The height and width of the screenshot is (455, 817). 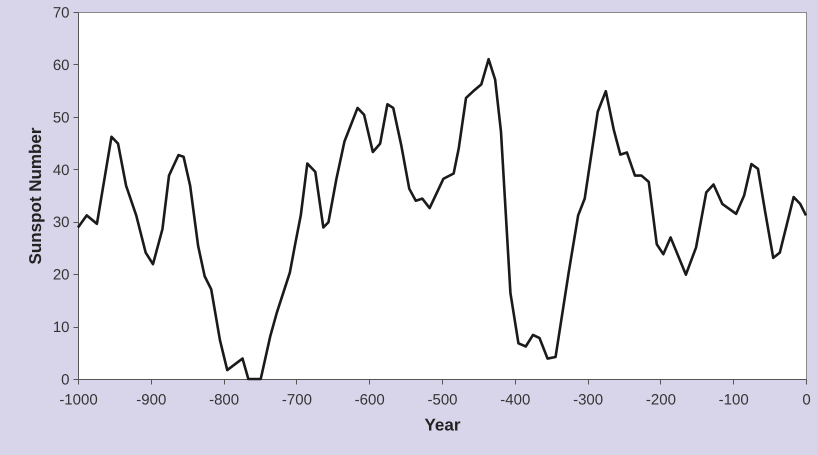 I want to click on x-axis-title: Year, so click(x=442, y=425).